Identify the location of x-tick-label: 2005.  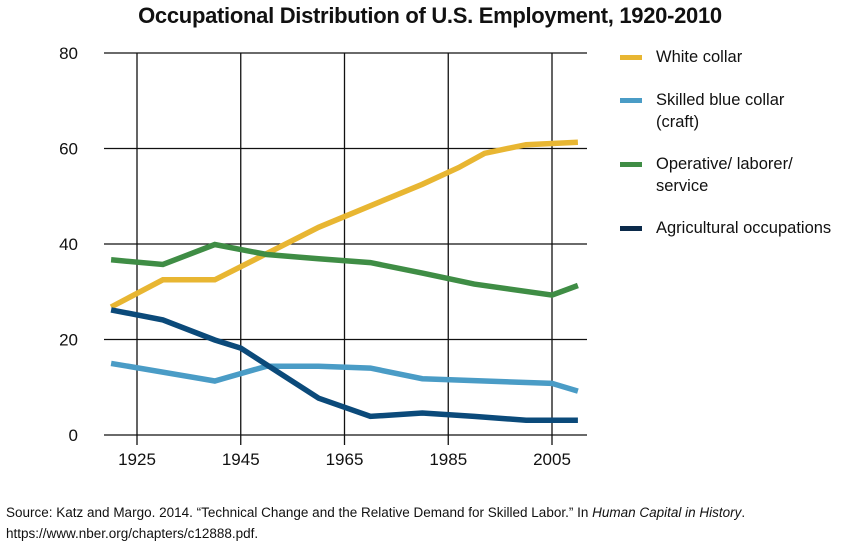
(552, 459).